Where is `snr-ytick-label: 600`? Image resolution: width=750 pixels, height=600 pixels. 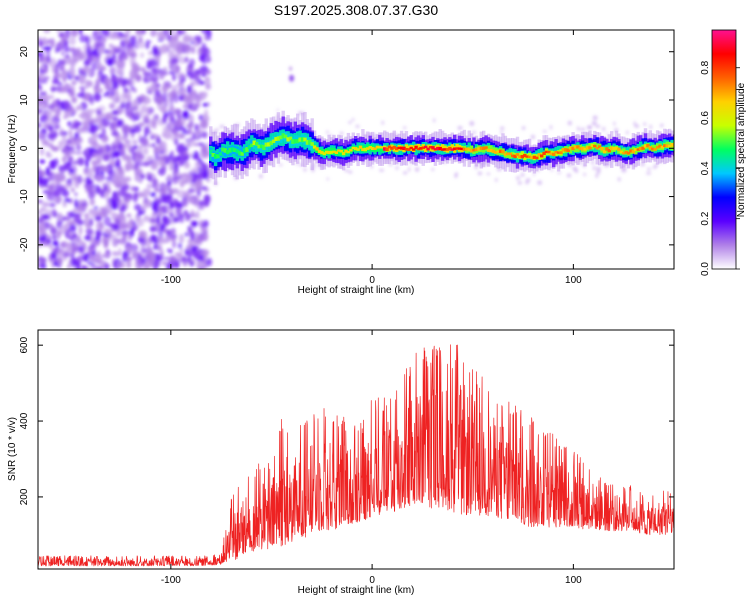 snr-ytick-label: 600 is located at coordinates (24, 344).